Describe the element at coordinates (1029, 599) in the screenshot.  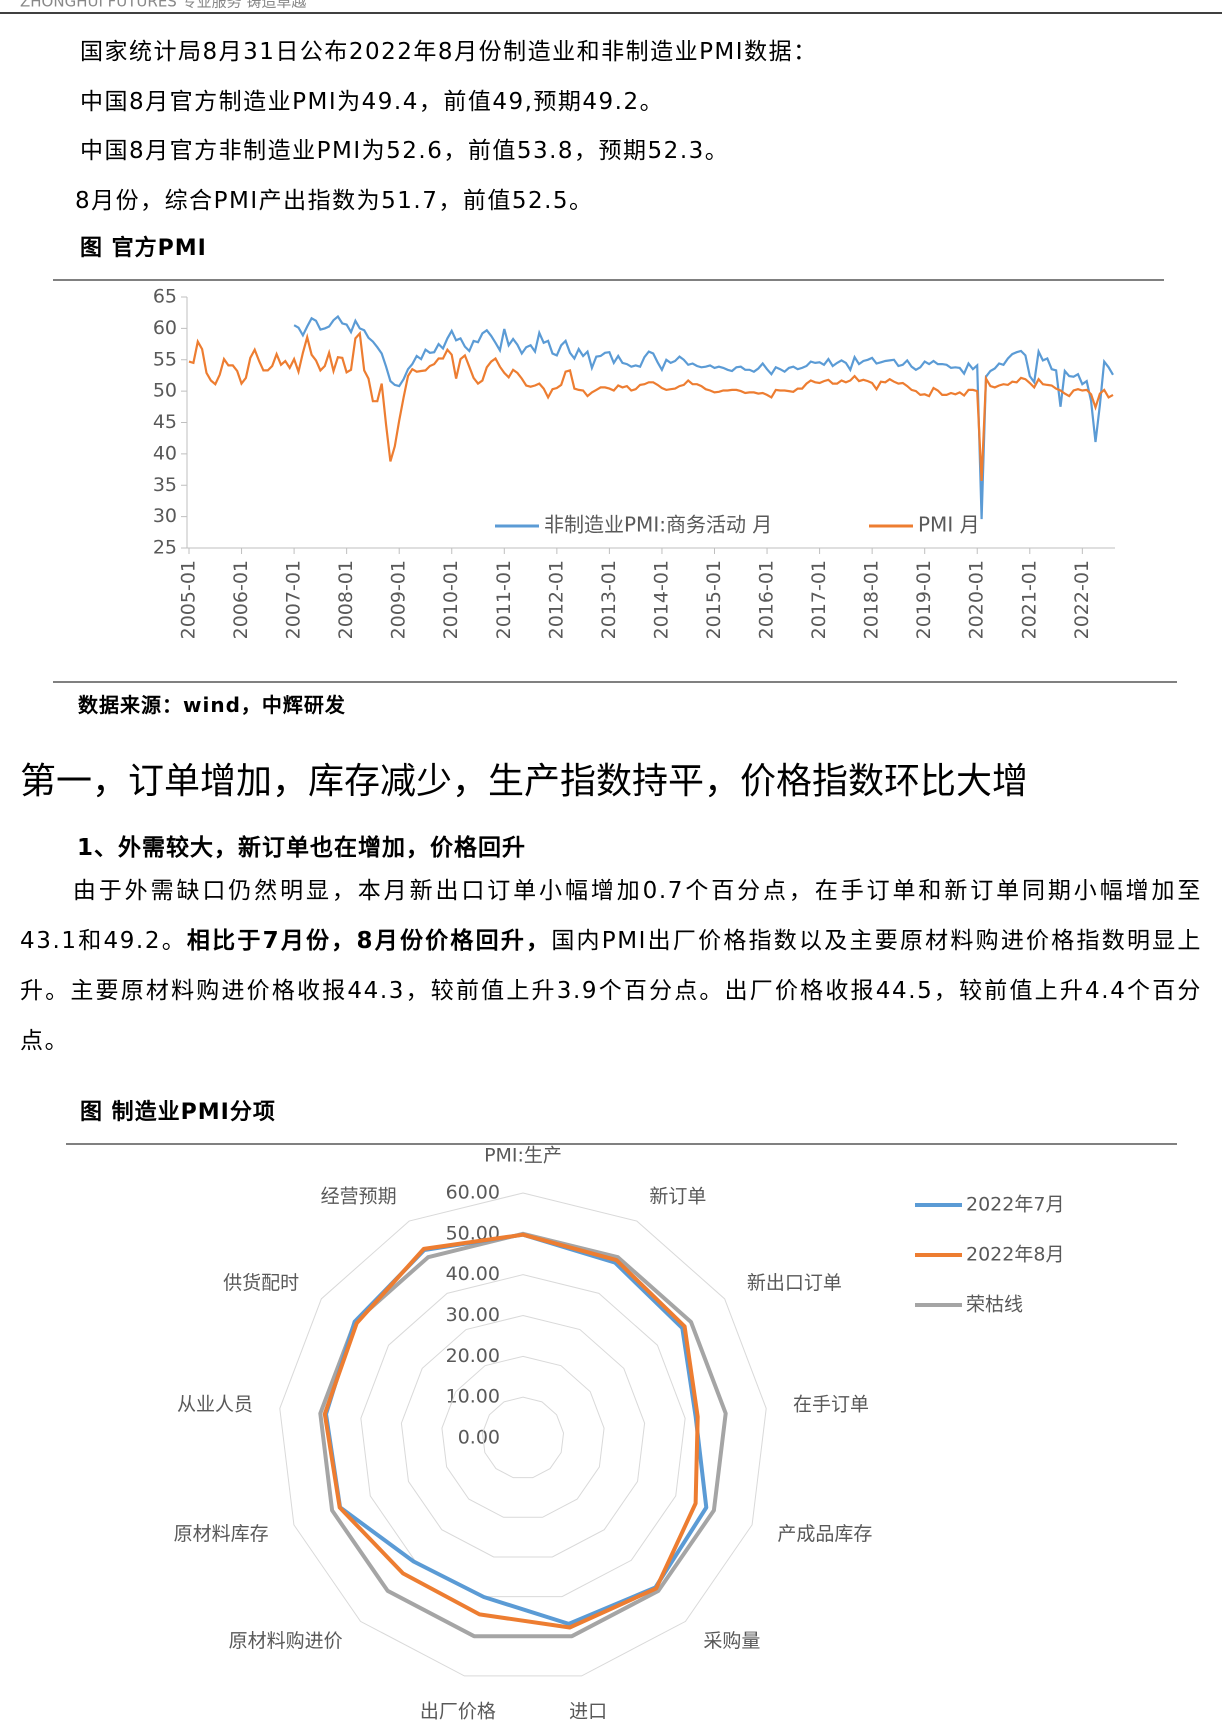
I see `x-tick-label: 2021-01` at that location.